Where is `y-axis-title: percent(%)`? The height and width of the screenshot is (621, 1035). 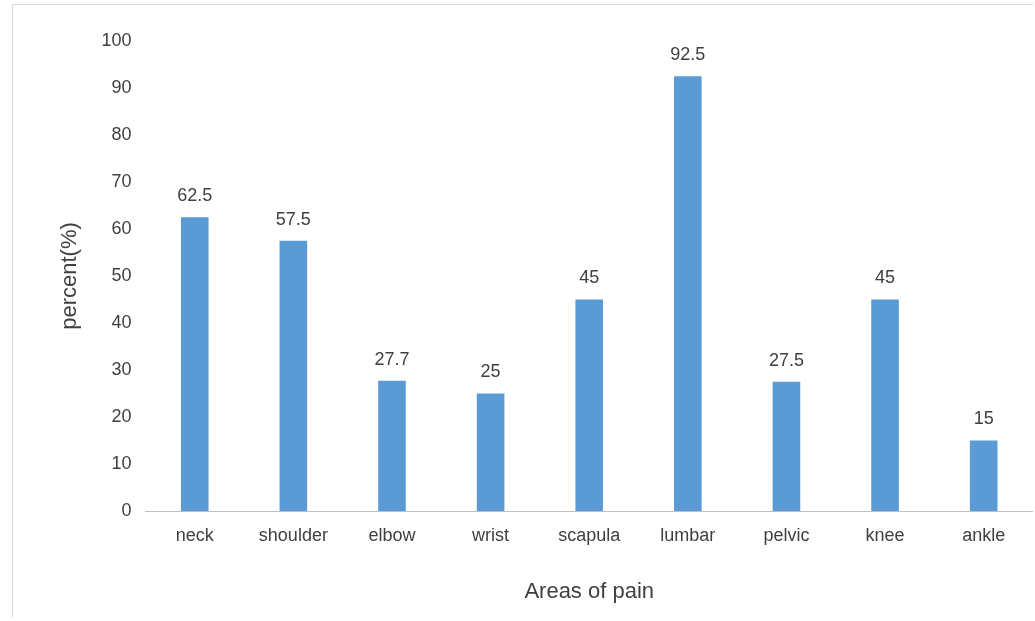
y-axis-title: percent(%) is located at coordinates (69, 276).